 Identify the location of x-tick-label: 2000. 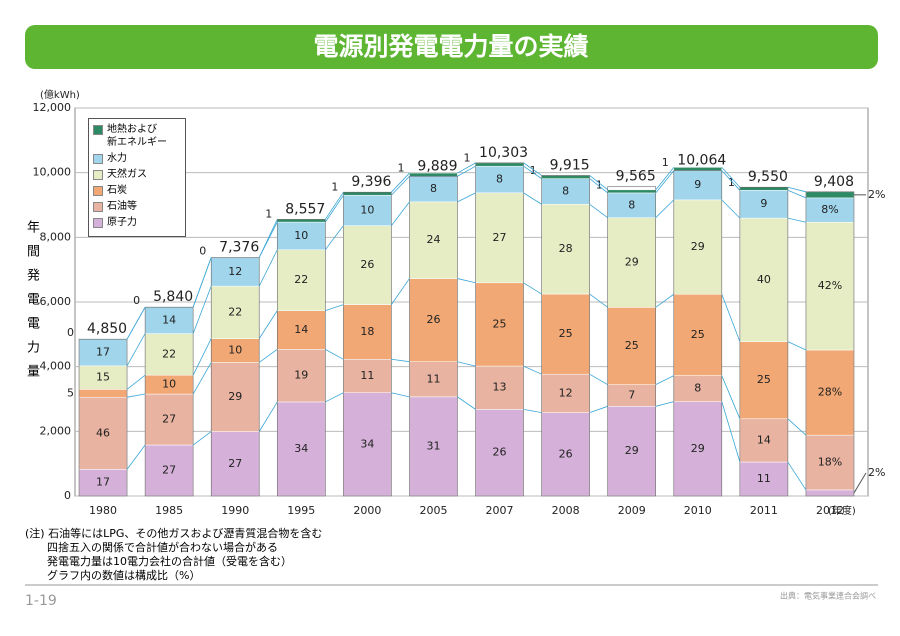
(367, 510).